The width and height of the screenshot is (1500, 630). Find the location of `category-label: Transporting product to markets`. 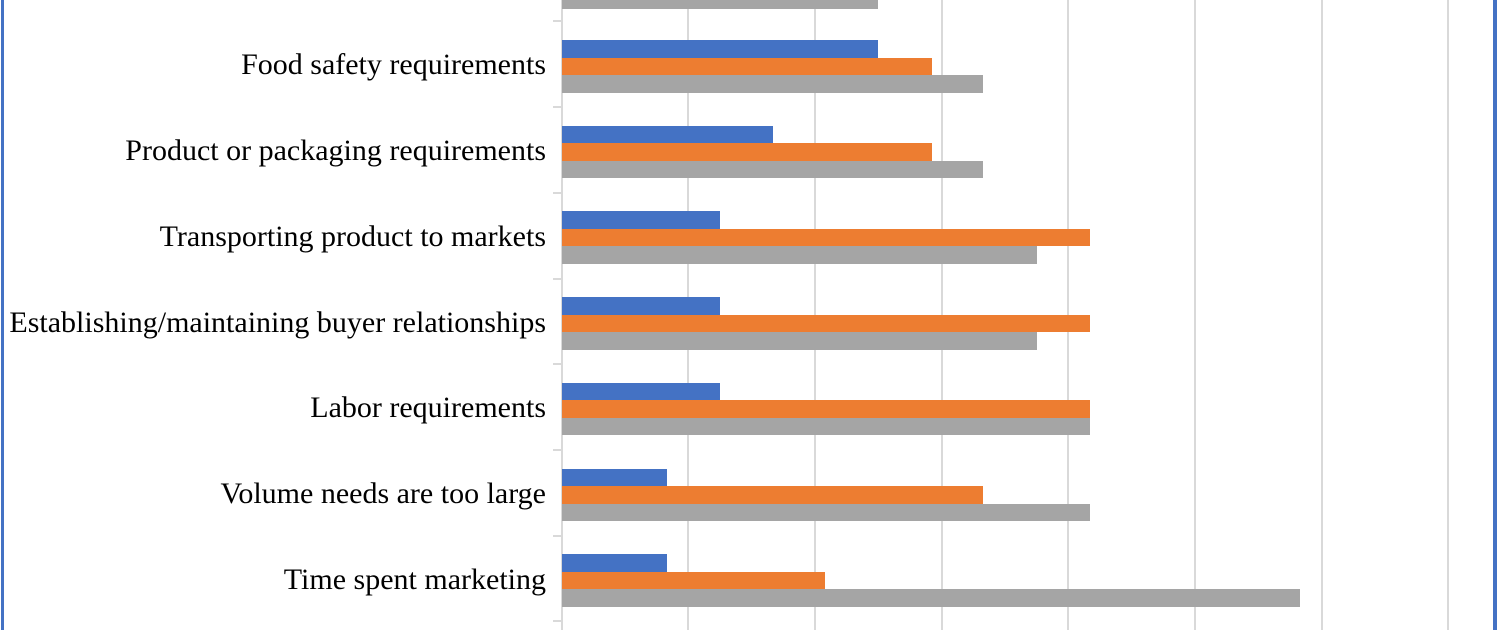

category-label: Transporting product to markets is located at coordinates (352, 236).